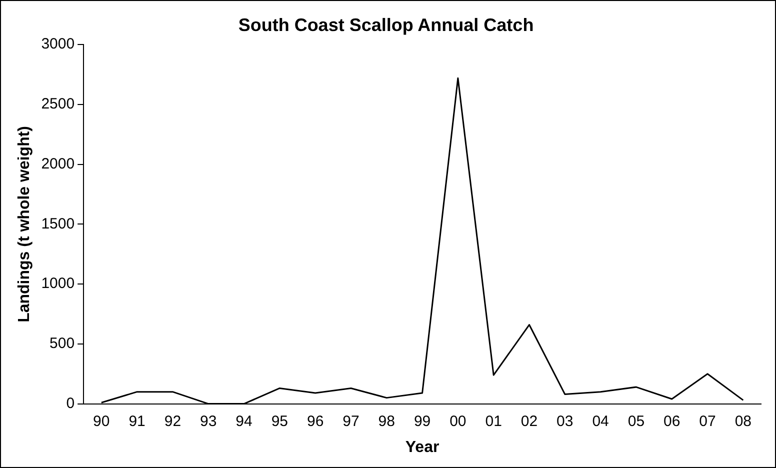  What do you see at coordinates (279, 421) in the screenshot?
I see `x-tick-label: 95` at bounding box center [279, 421].